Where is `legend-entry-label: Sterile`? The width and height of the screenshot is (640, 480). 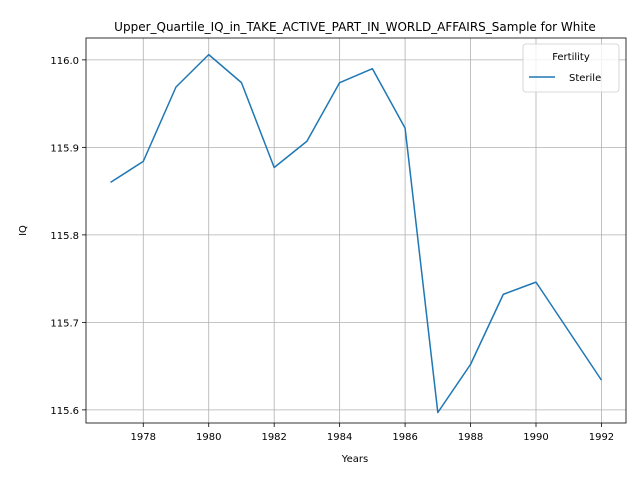
legend-entry-label: Sterile is located at coordinates (585, 78).